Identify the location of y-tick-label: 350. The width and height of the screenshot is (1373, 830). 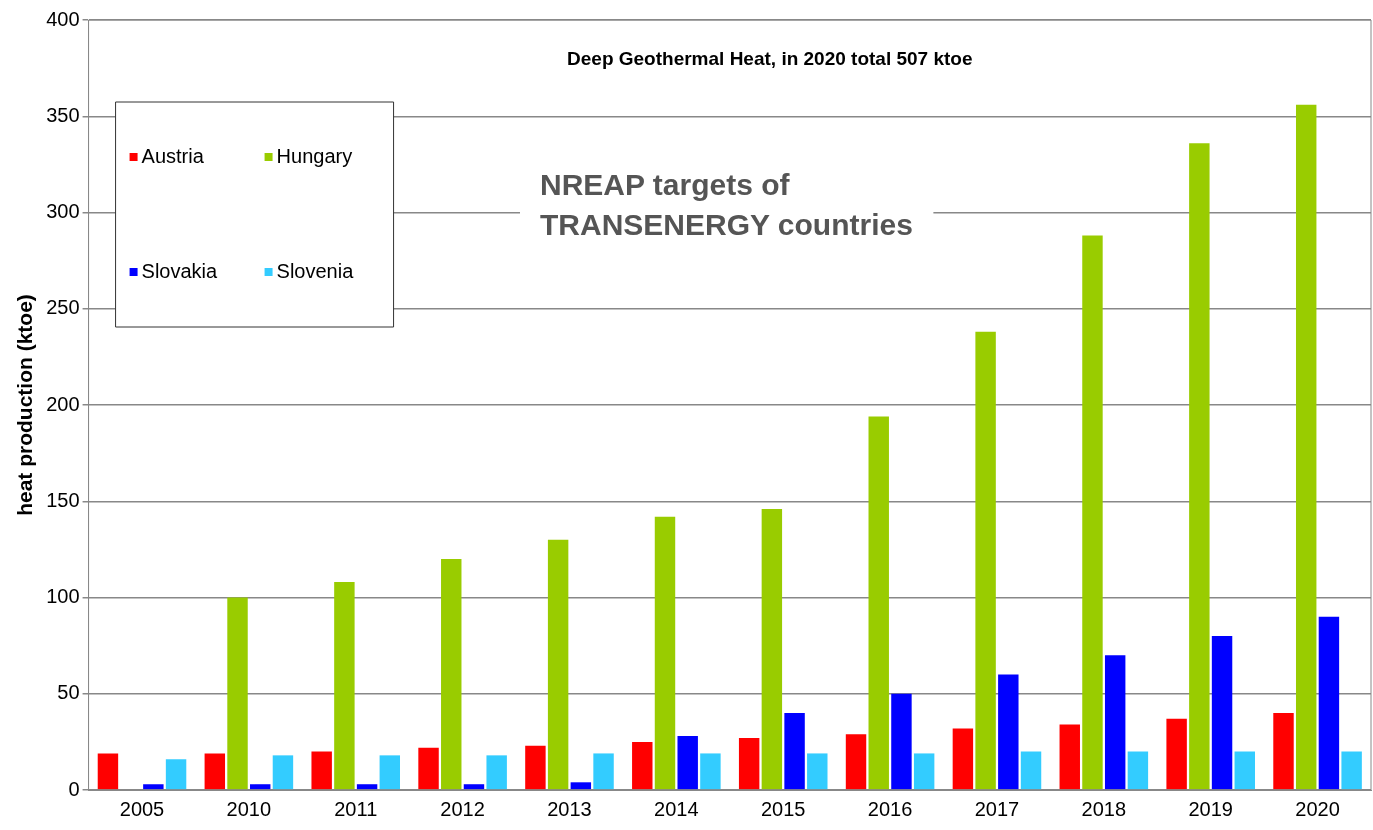
(63, 114).